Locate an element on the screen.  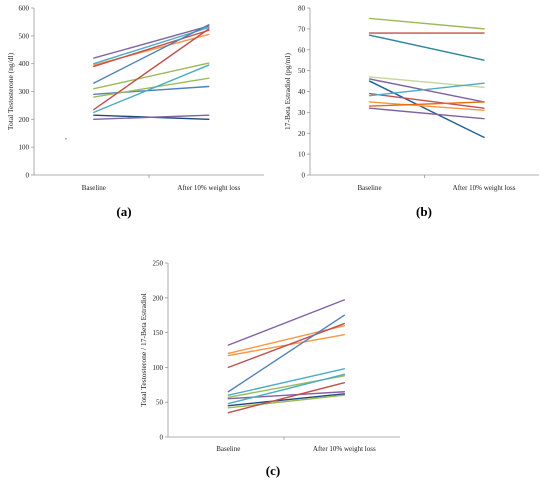
y-tick-label: 150 is located at coordinates (158, 333).